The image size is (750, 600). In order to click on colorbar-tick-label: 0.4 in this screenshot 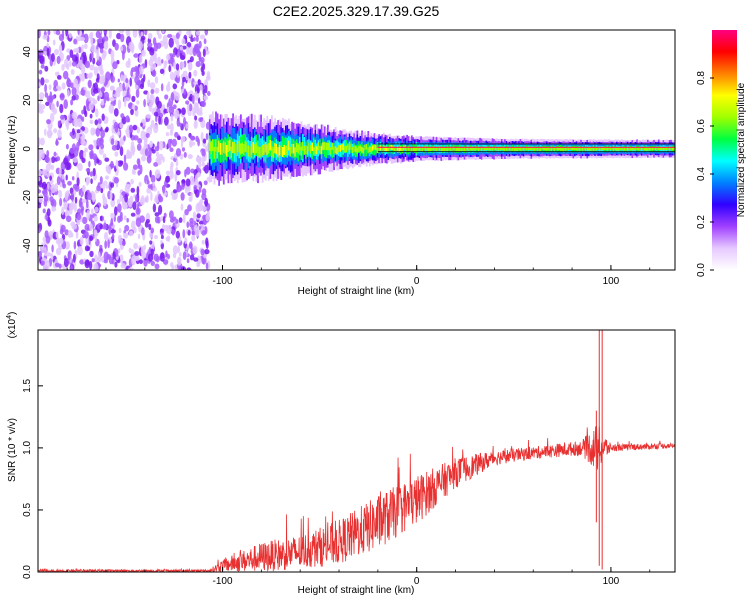, I will do `click(701, 174)`.